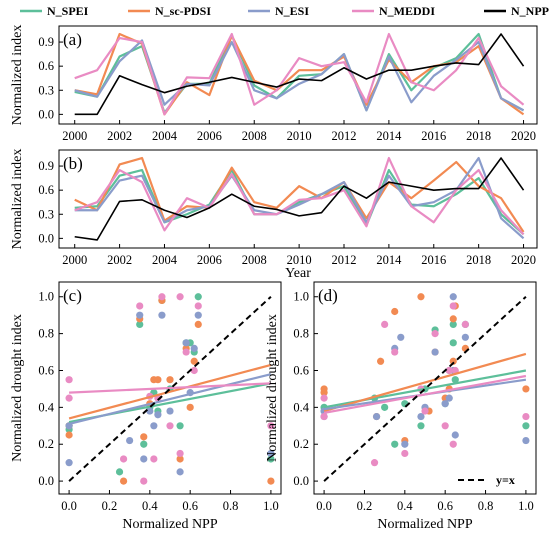 This screenshot has width=550, height=538. I want to click on x-tick-label: 2004, so click(165, 260).